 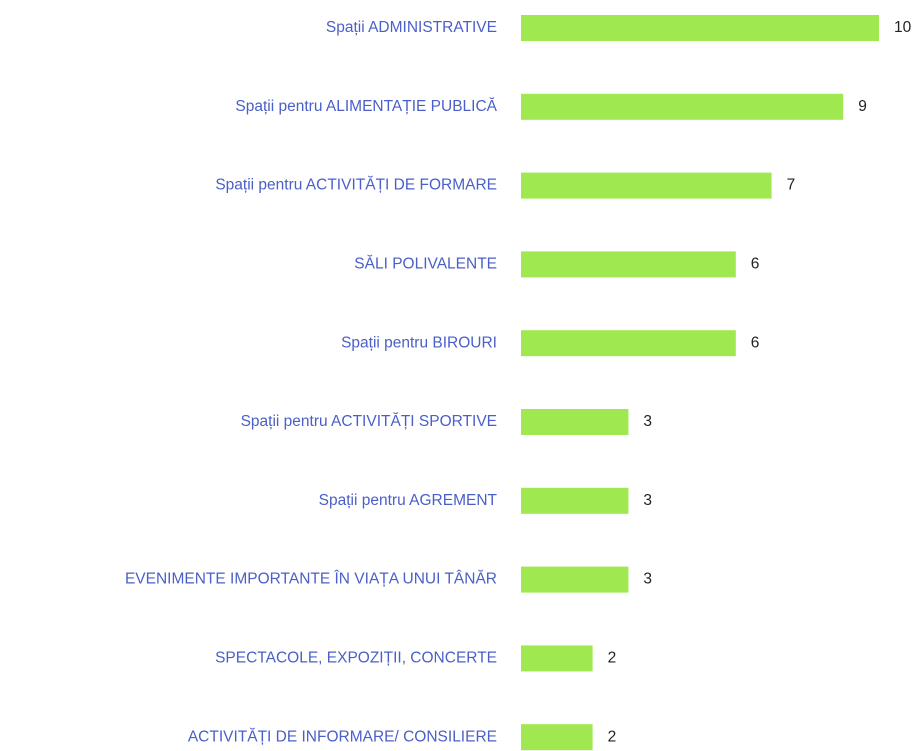 What do you see at coordinates (425, 263) in the screenshot?
I see `category-label: SĂLI POLIVALENTE` at bounding box center [425, 263].